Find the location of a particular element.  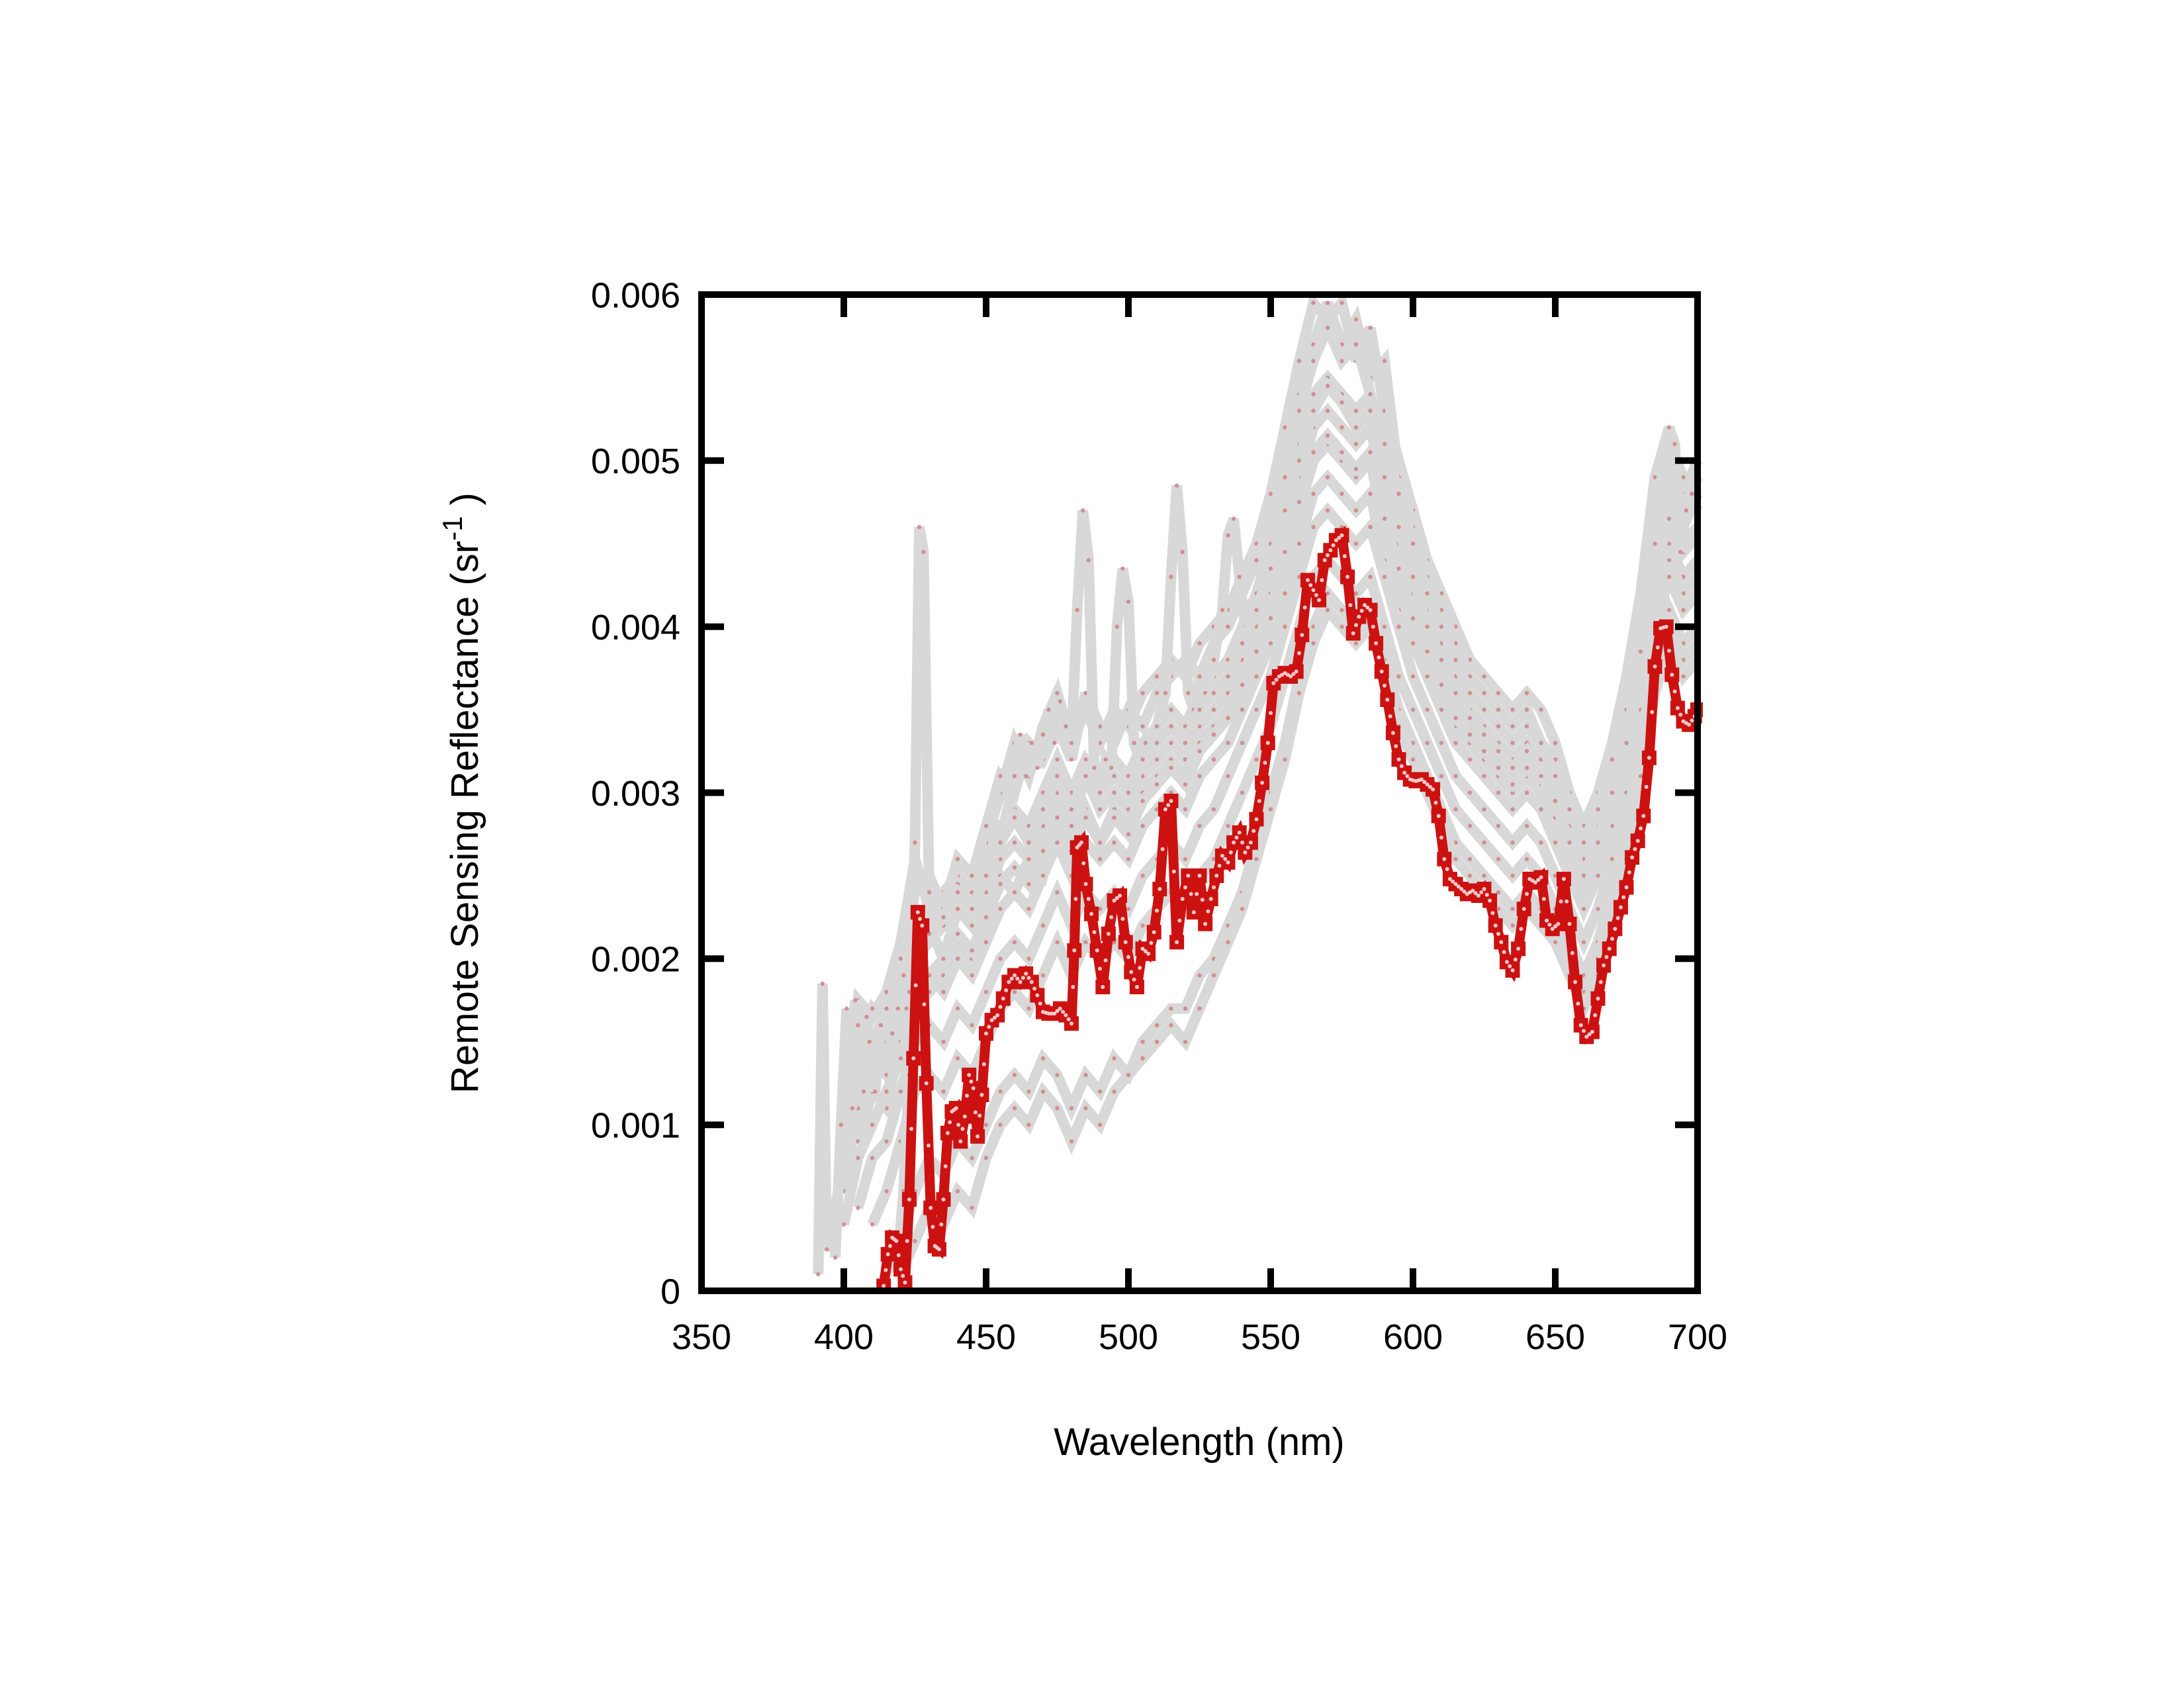

x-tick-label-400: 400 is located at coordinates (844, 1337).